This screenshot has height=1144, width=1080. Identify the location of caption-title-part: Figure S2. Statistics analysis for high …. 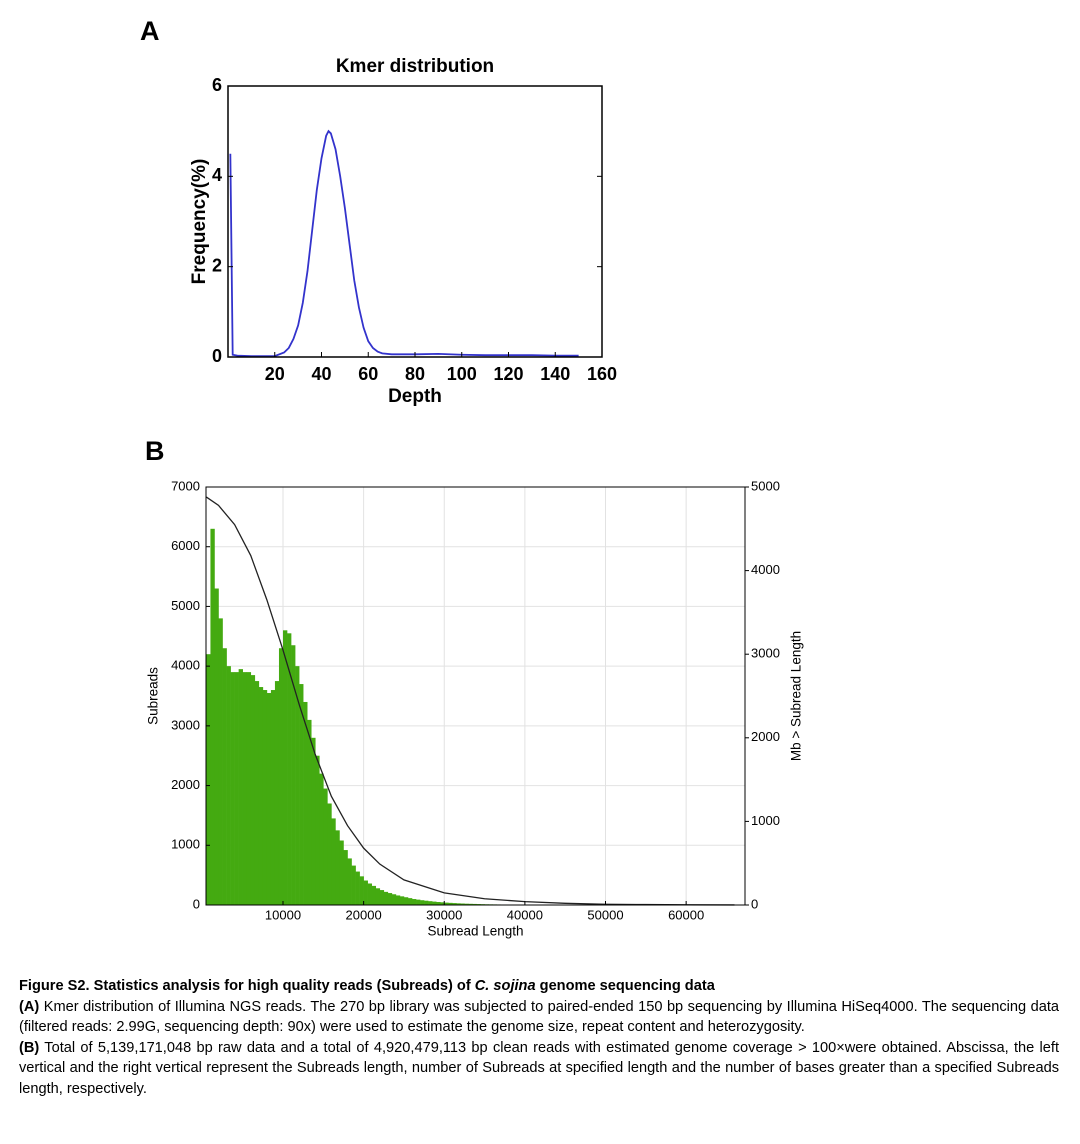
(247, 986).